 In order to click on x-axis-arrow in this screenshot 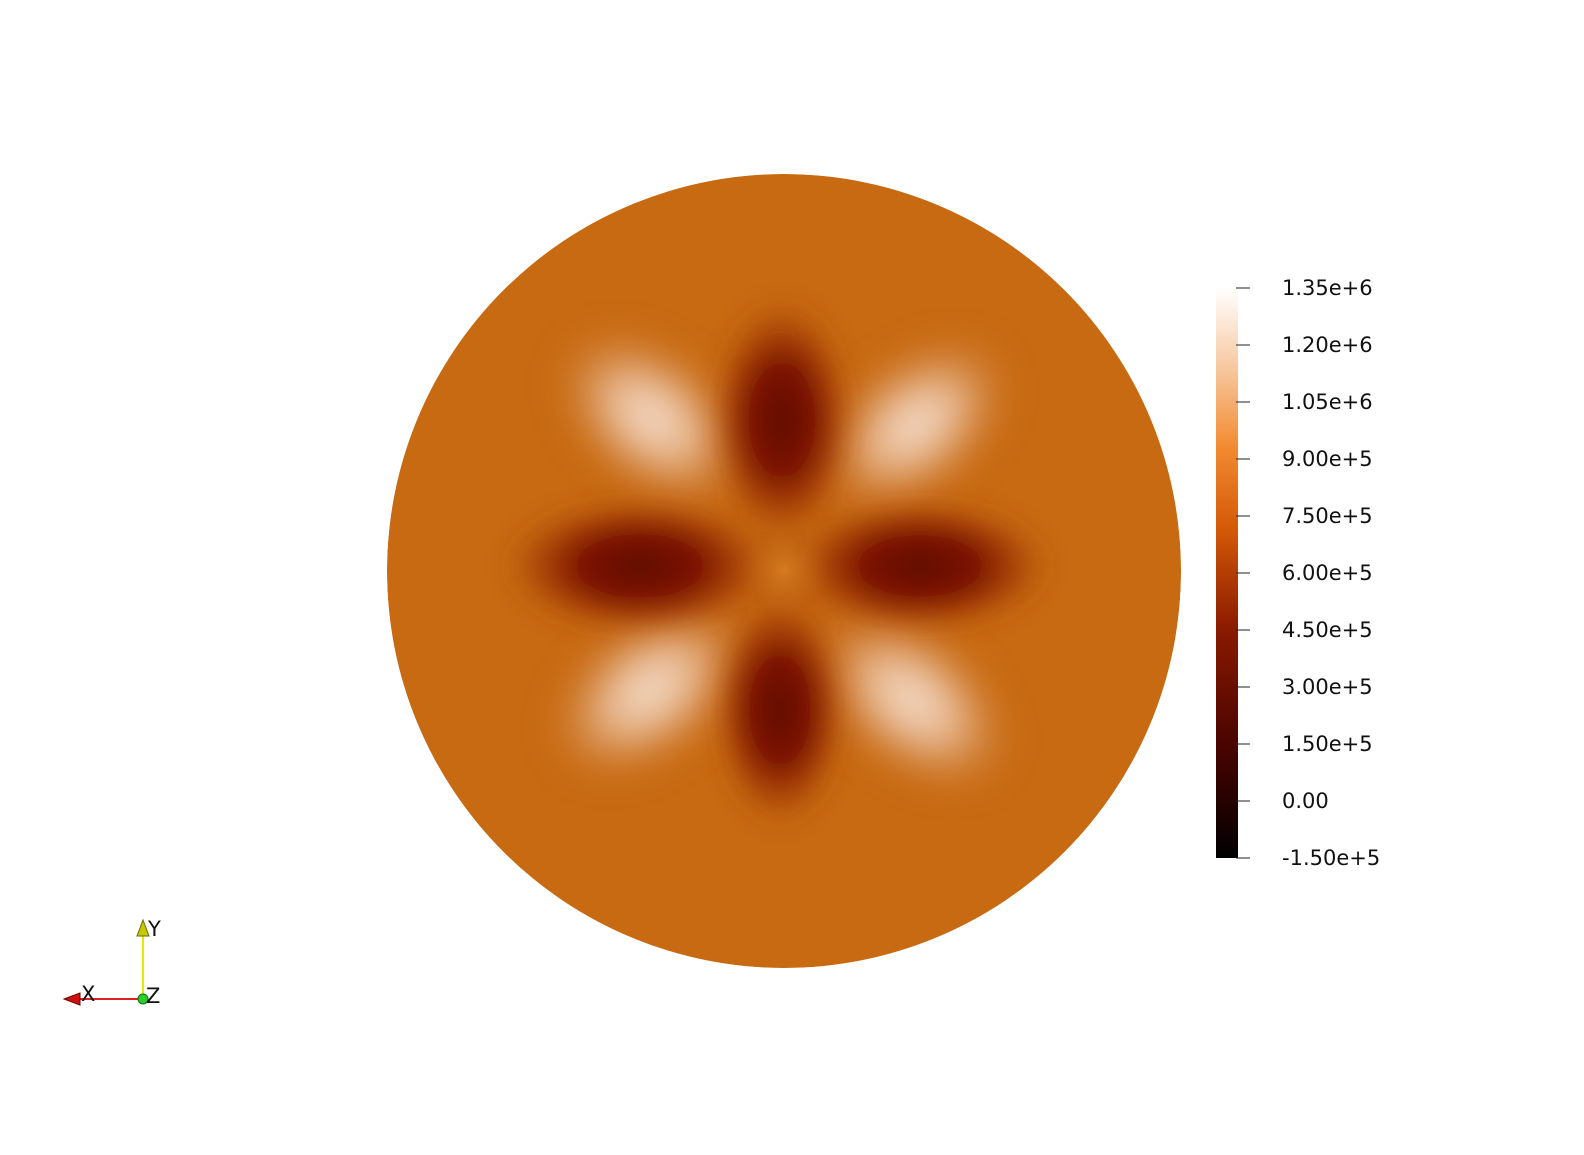, I will do `click(71, 999)`.